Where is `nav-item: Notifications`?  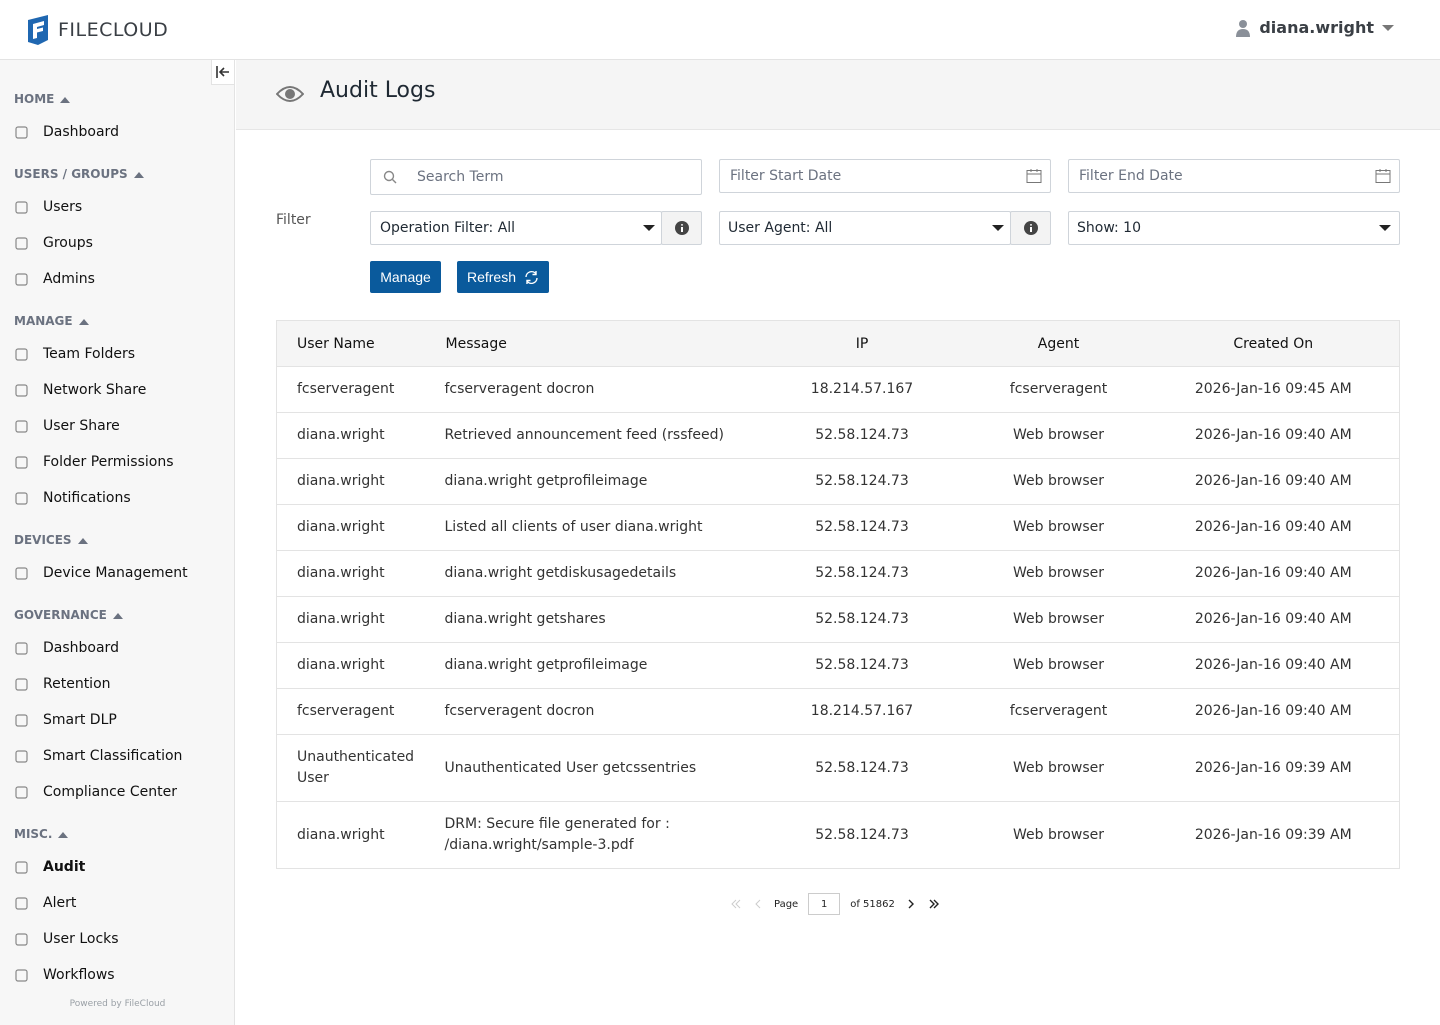 nav-item: Notifications is located at coordinates (117, 498).